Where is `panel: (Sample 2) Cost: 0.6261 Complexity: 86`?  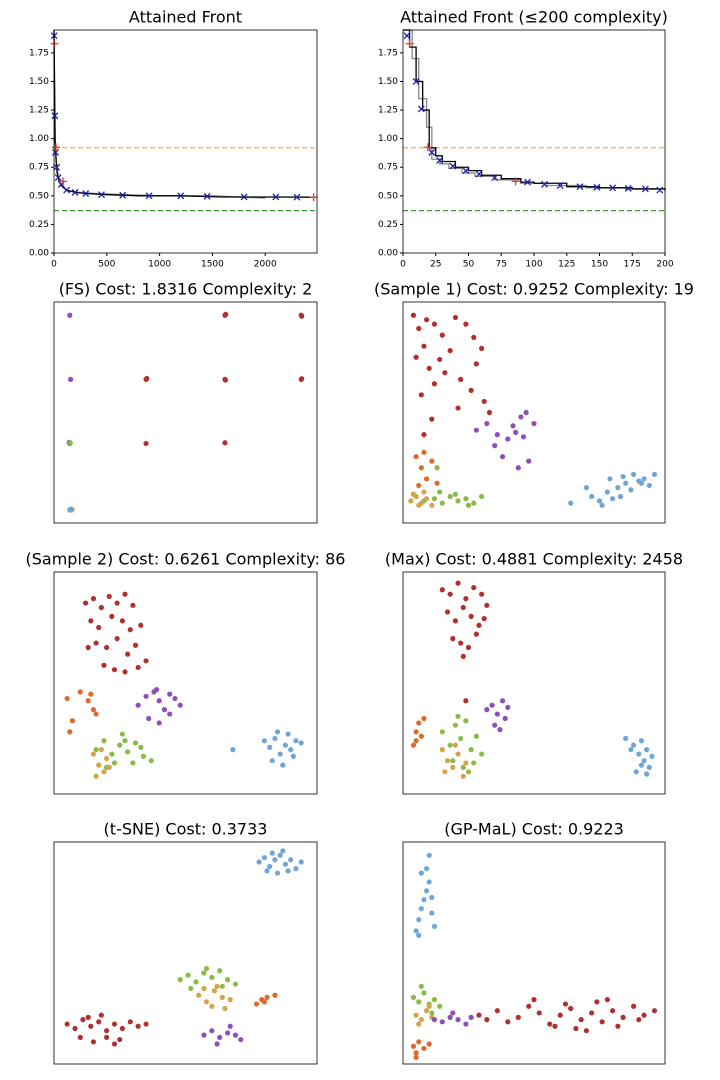
panel: (Sample 2) Cost: 0.6261 Complexity: 86 is located at coordinates (186, 672).